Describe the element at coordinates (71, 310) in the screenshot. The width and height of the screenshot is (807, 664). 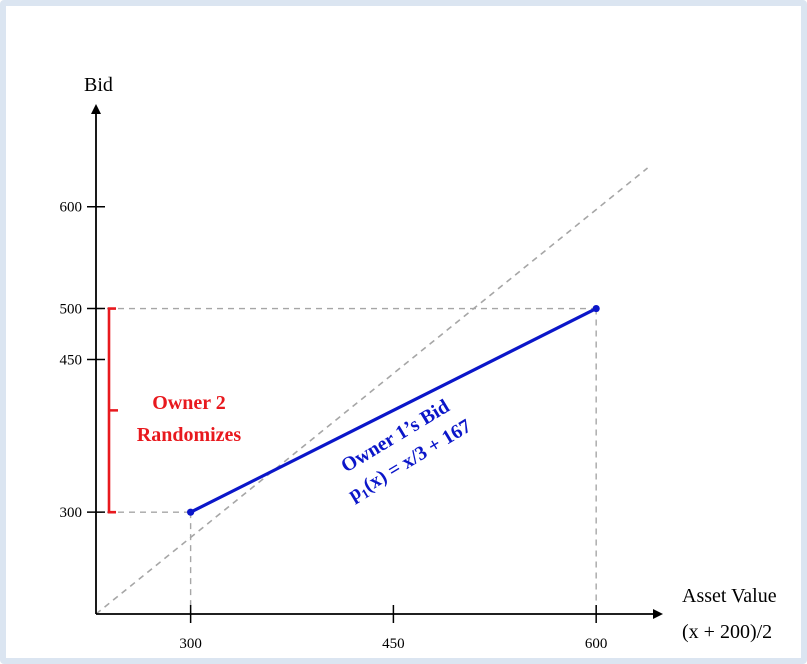
I see `y-tick-label: 500` at that location.